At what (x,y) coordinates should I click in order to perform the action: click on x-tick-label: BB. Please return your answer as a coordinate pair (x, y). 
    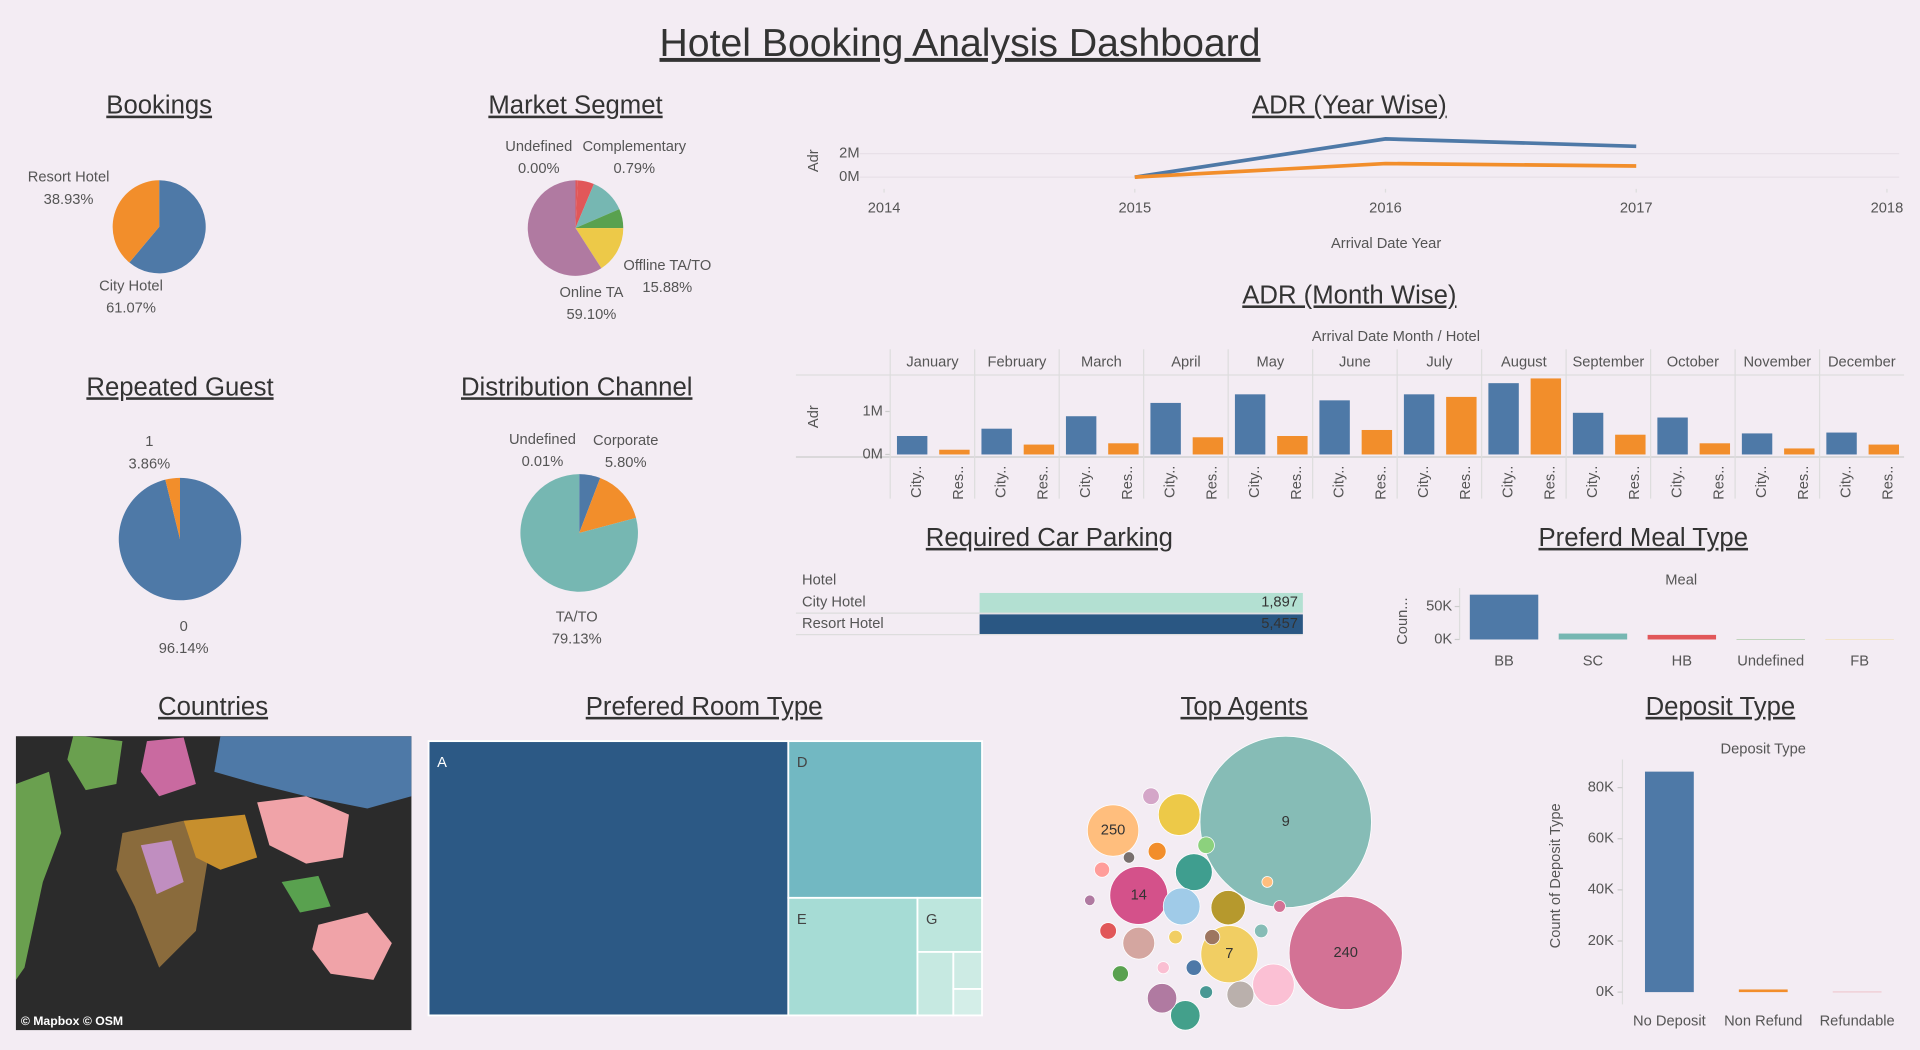
    Looking at the image, I should click on (1504, 661).